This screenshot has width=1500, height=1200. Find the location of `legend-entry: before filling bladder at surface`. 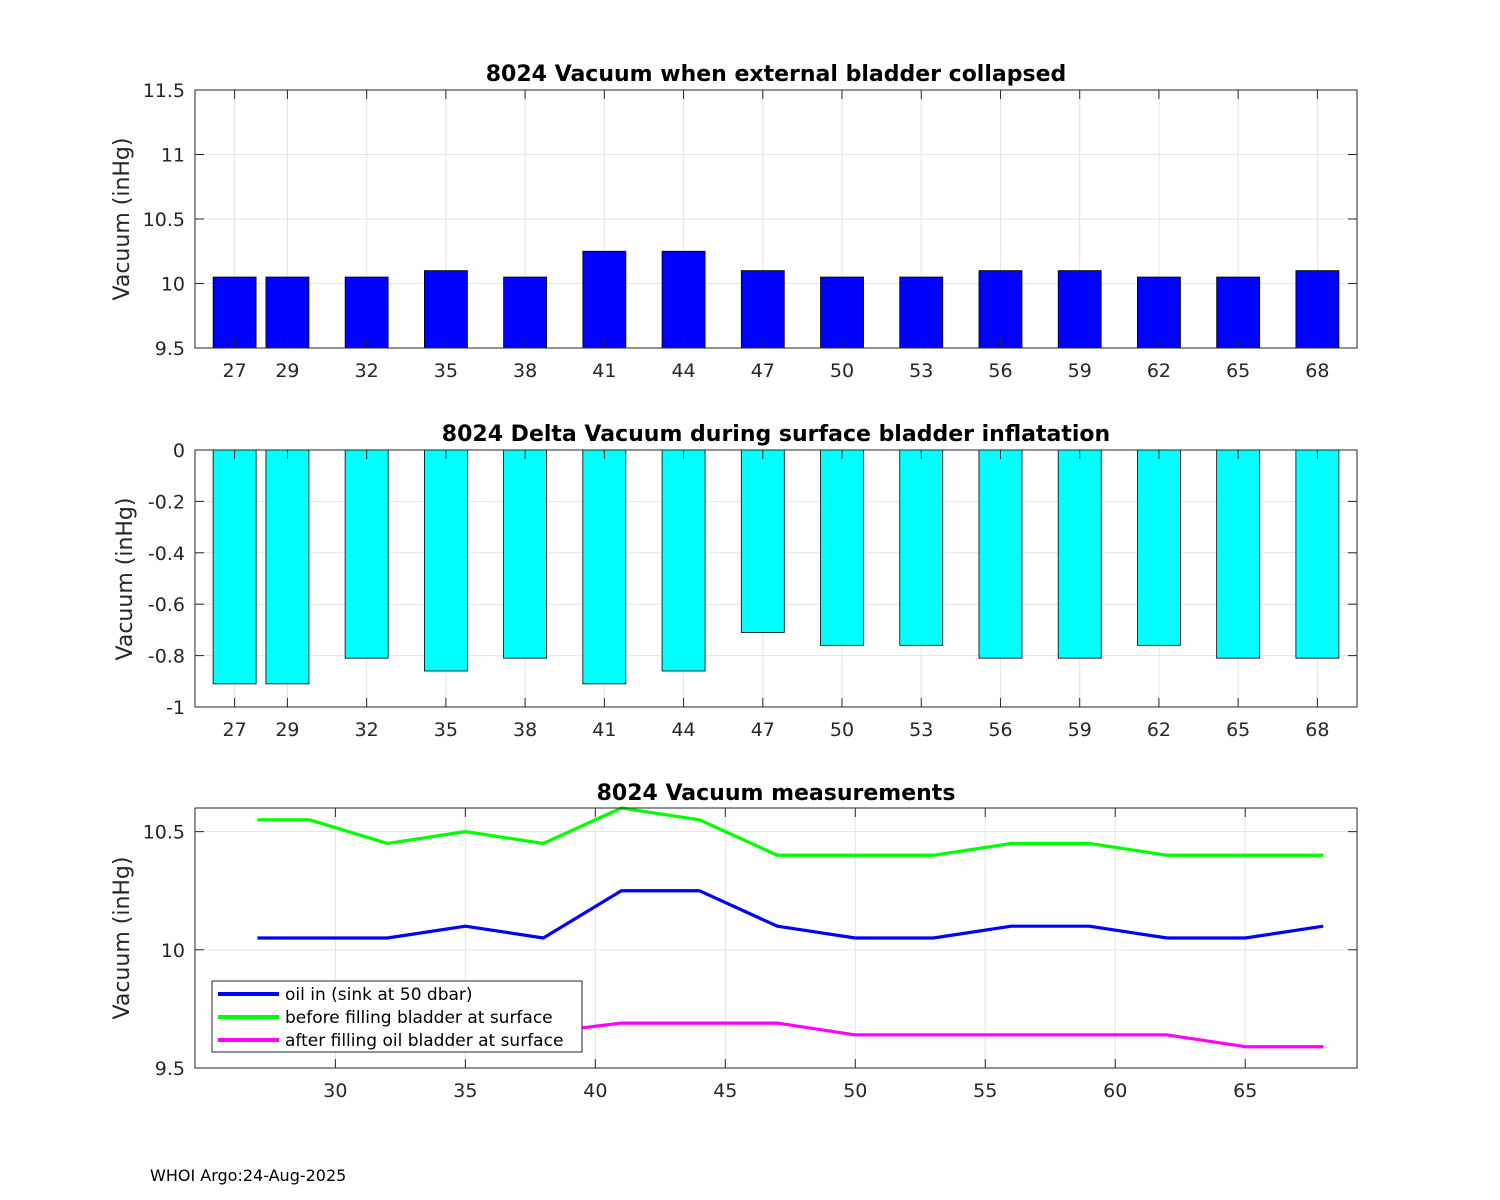

legend-entry: before filling bladder at surface is located at coordinates (419, 1018).